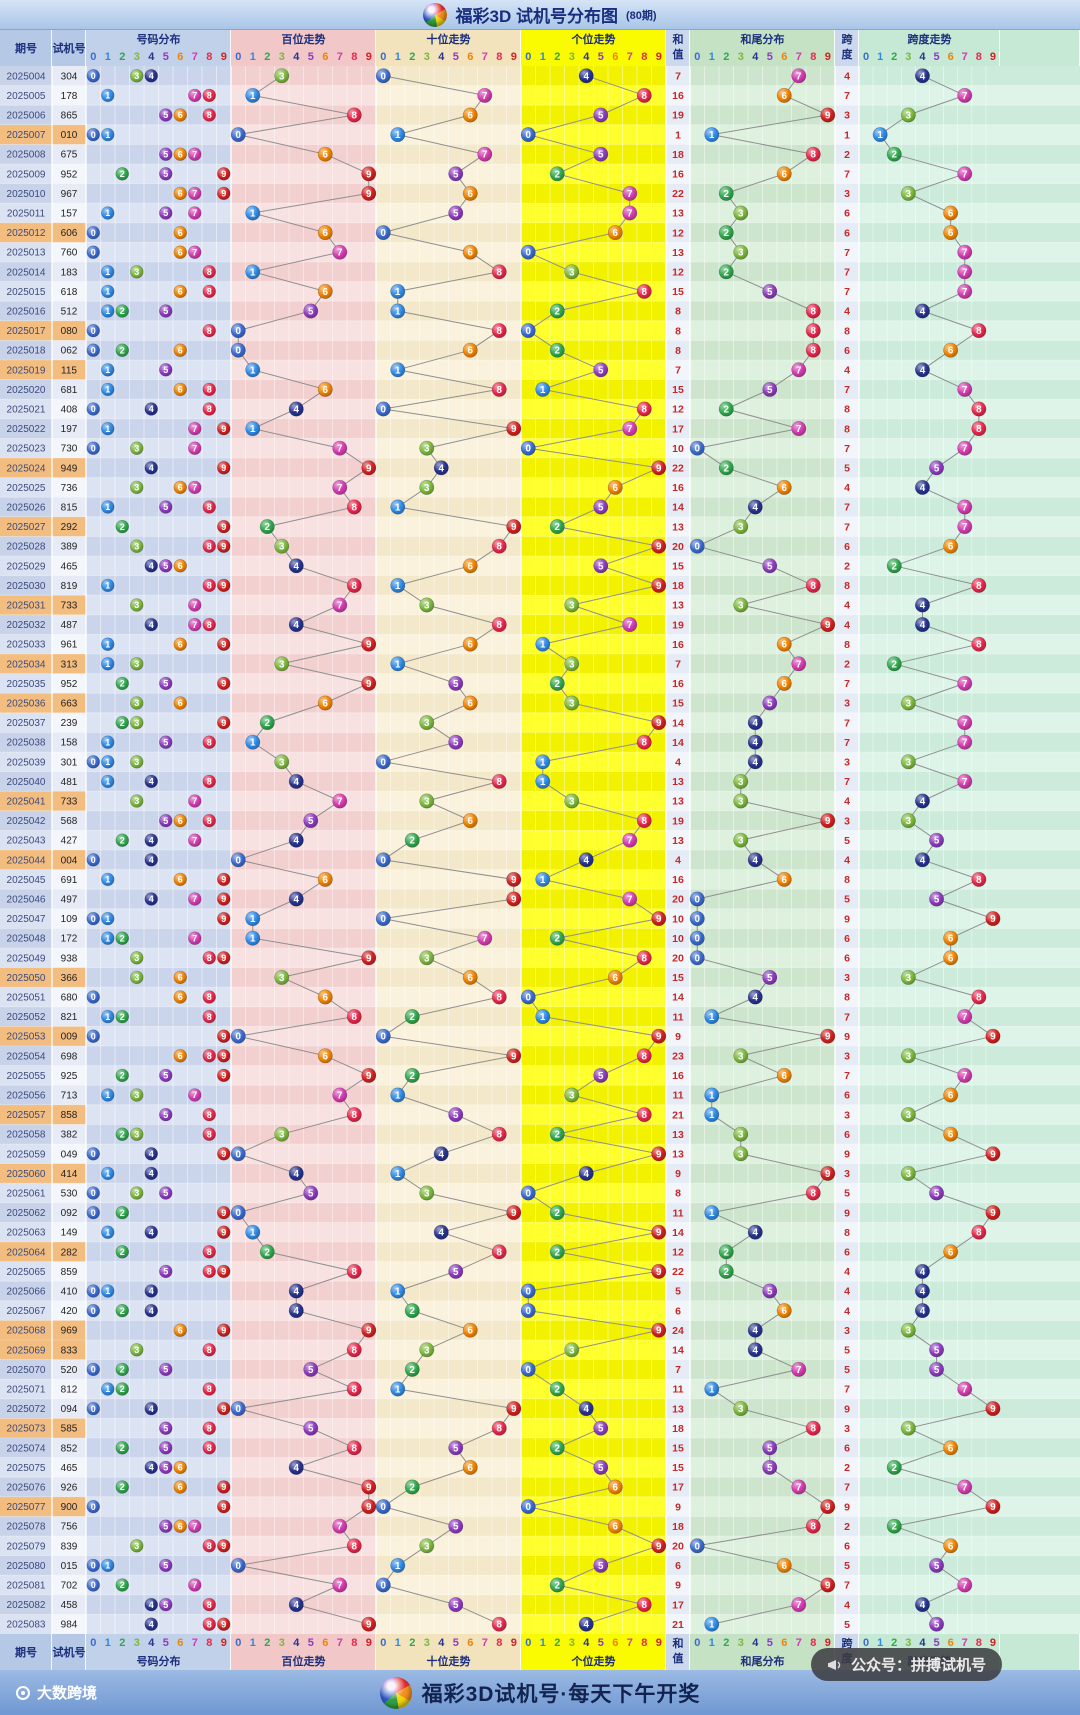 Image resolution: width=1080 pixels, height=1715 pixels. Describe the element at coordinates (1040, 1652) in the screenshot. I see `header-section-fill` at that location.